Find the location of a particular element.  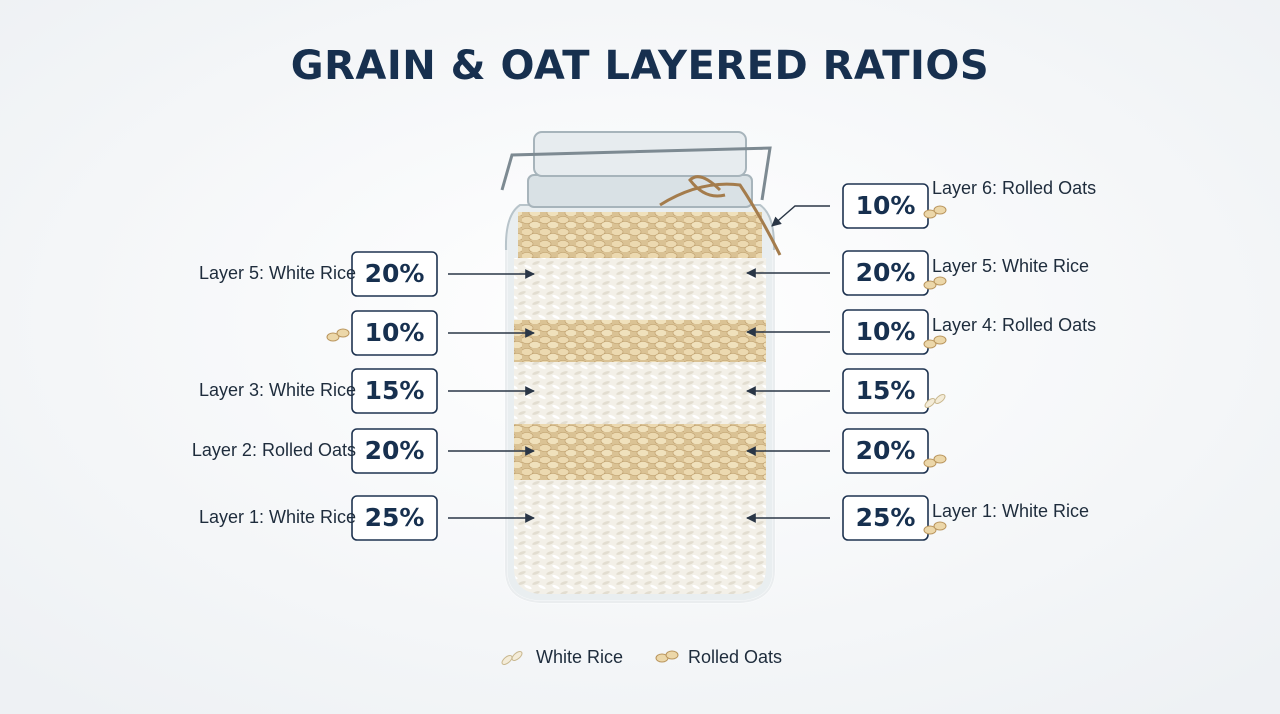

legend: White Rice Rolled Oats is located at coordinates (641, 657).